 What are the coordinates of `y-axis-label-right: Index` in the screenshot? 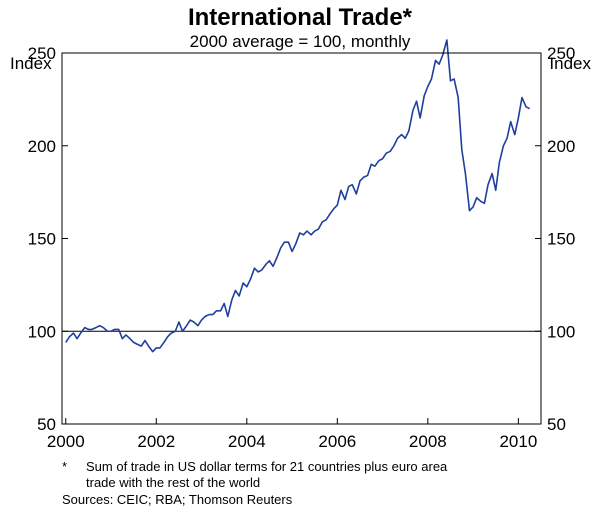 It's located at (570, 63).